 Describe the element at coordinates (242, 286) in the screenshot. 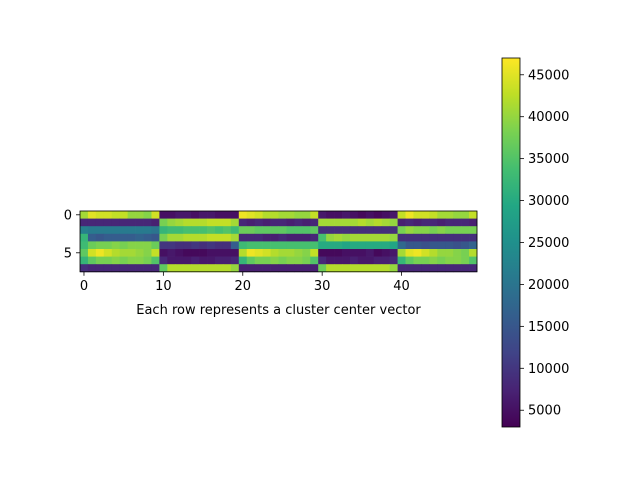

I see `x-tick-label: 20` at that location.